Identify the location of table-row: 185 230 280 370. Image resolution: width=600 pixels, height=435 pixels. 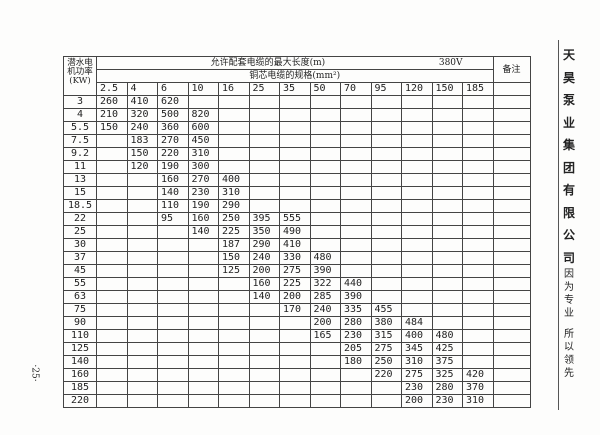
(297, 388).